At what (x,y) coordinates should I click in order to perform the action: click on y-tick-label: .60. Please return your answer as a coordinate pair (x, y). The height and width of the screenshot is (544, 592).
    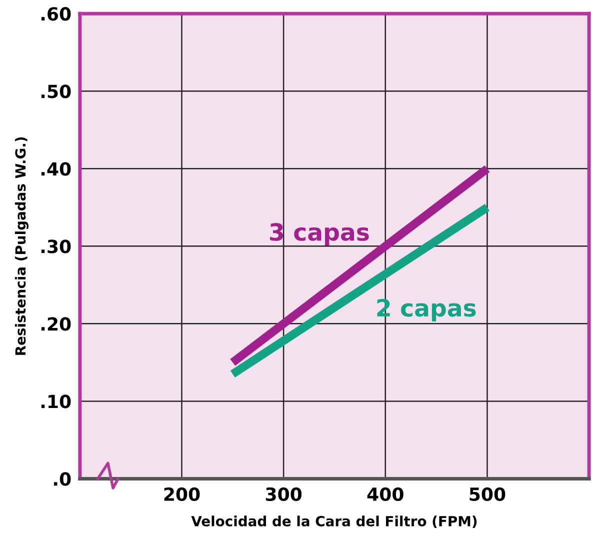
    Looking at the image, I should click on (56, 14).